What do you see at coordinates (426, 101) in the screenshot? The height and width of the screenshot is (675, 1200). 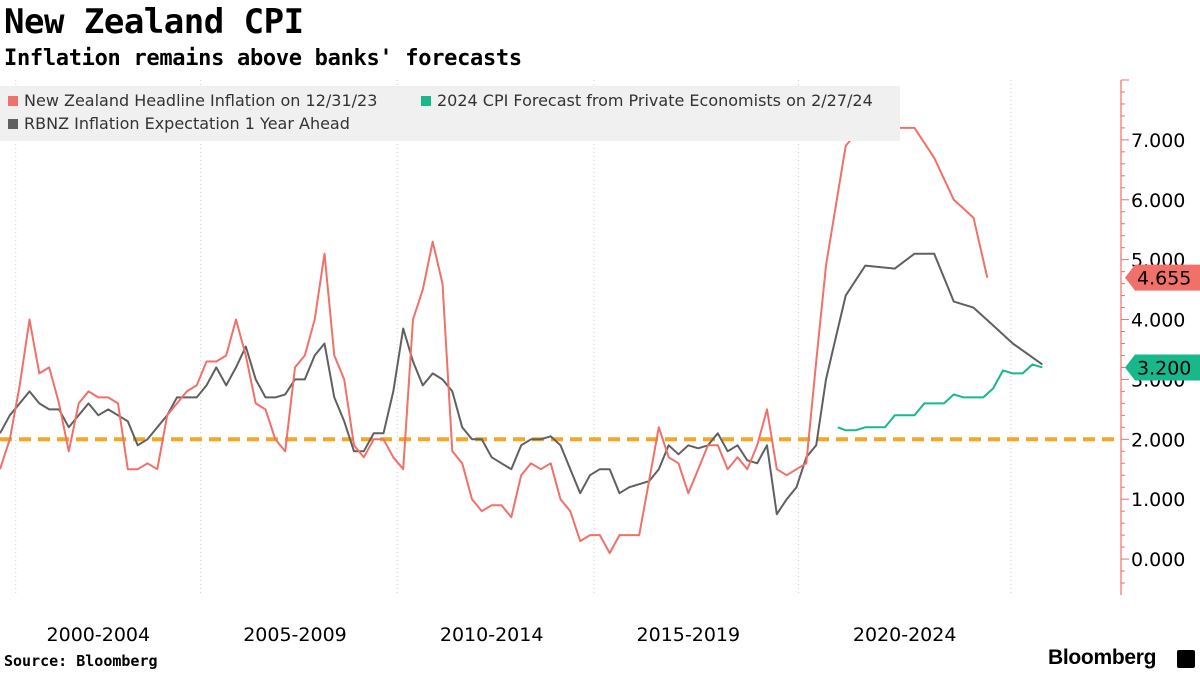 I see `legend-swatch-forecast` at bounding box center [426, 101].